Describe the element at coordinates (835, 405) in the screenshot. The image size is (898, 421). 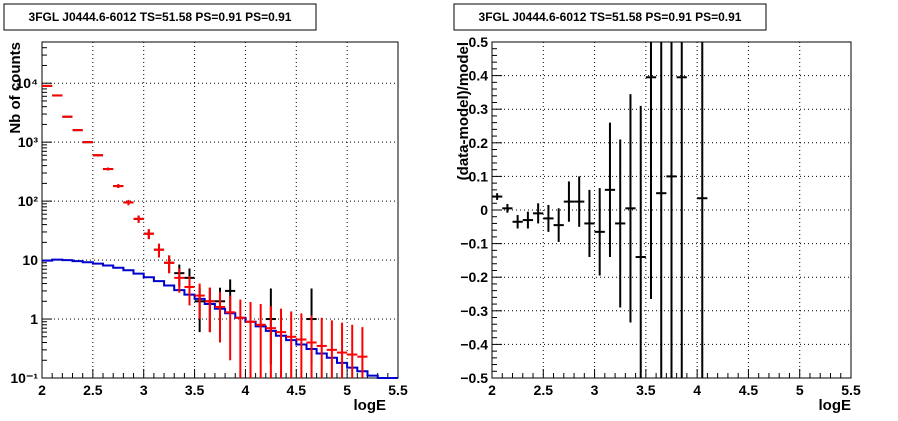
I see `residual-x-axis-title: logE` at that location.